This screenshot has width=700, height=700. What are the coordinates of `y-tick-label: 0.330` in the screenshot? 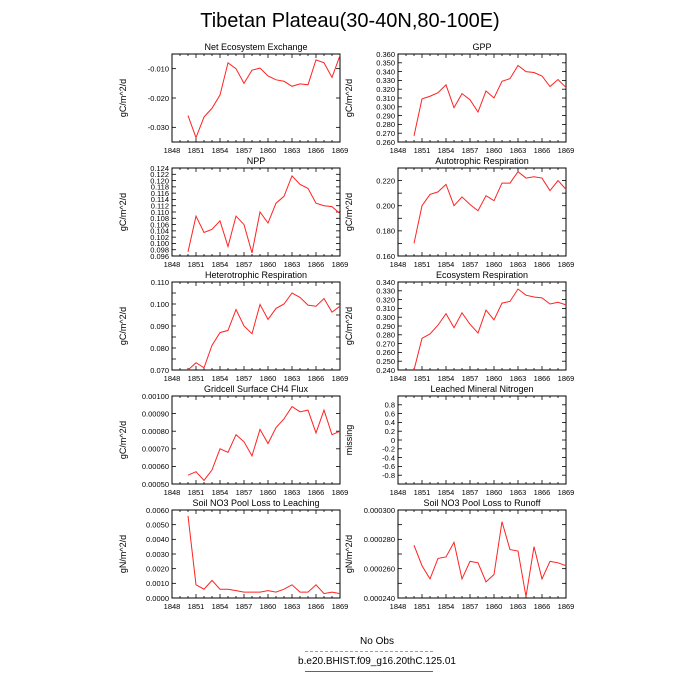 It's located at (385, 80).